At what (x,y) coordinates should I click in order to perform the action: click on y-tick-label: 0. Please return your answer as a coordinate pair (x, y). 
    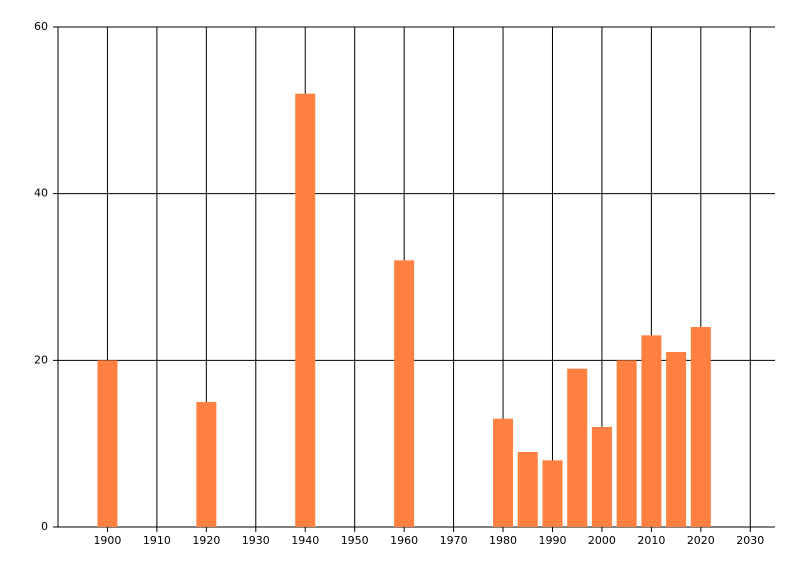
    Looking at the image, I should click on (44, 526).